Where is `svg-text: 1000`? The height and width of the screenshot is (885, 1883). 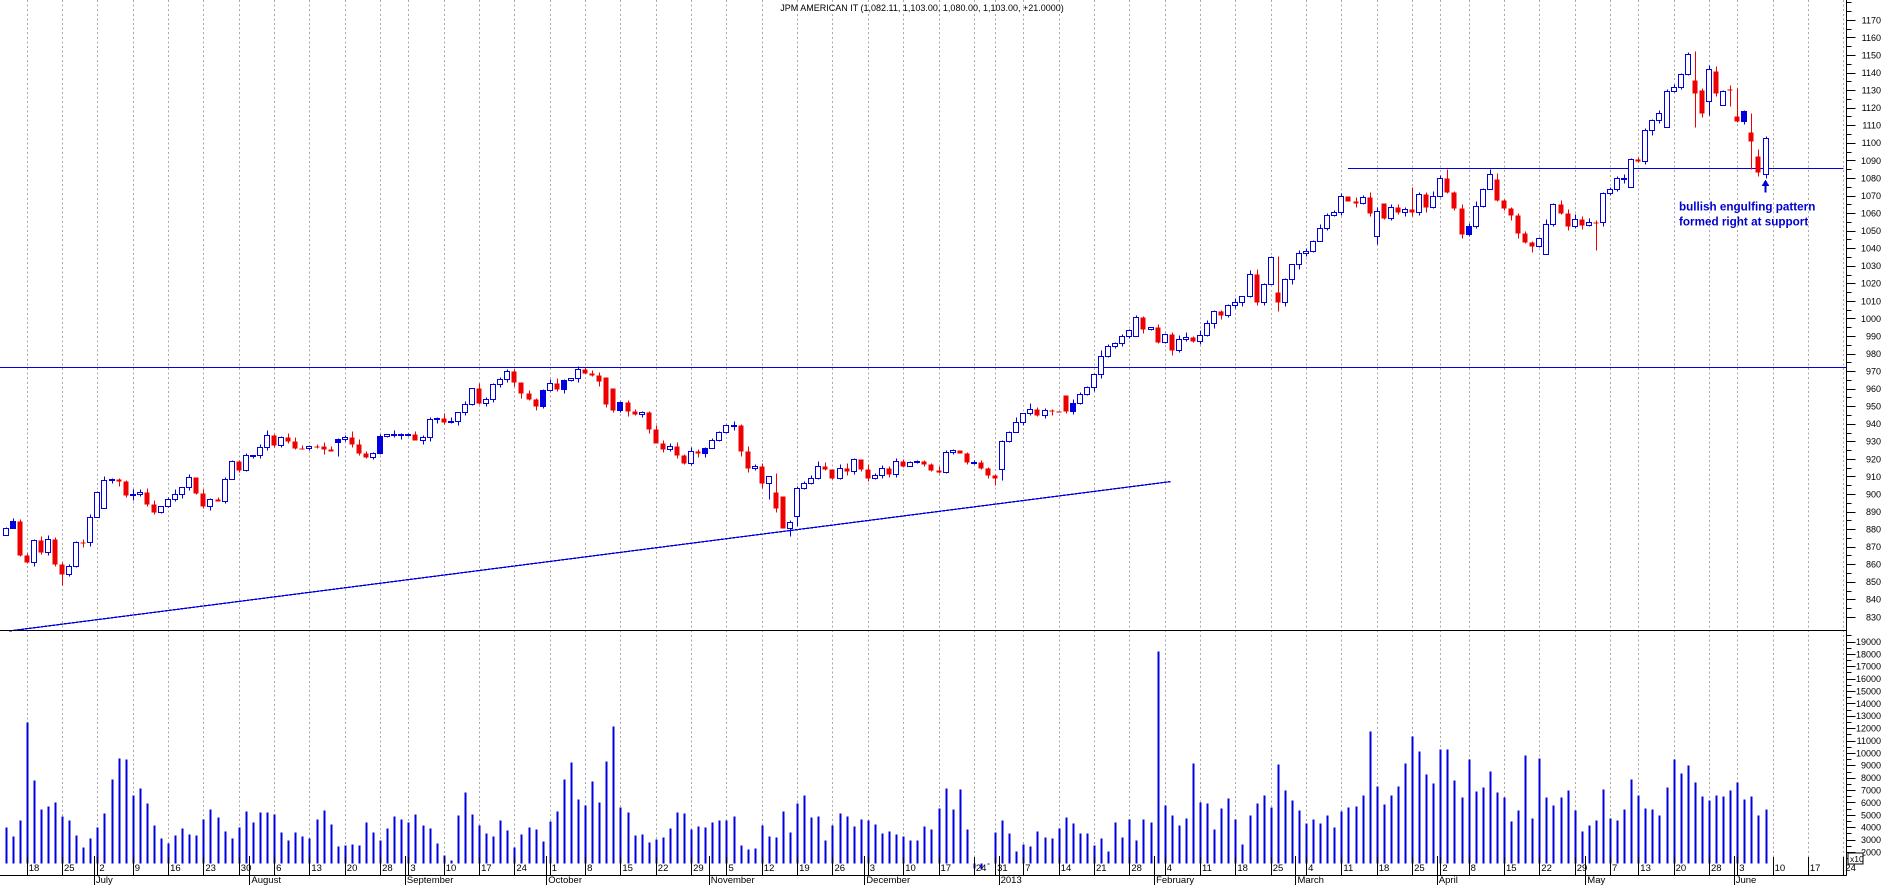 svg-text: 1000 is located at coordinates (1871, 319).